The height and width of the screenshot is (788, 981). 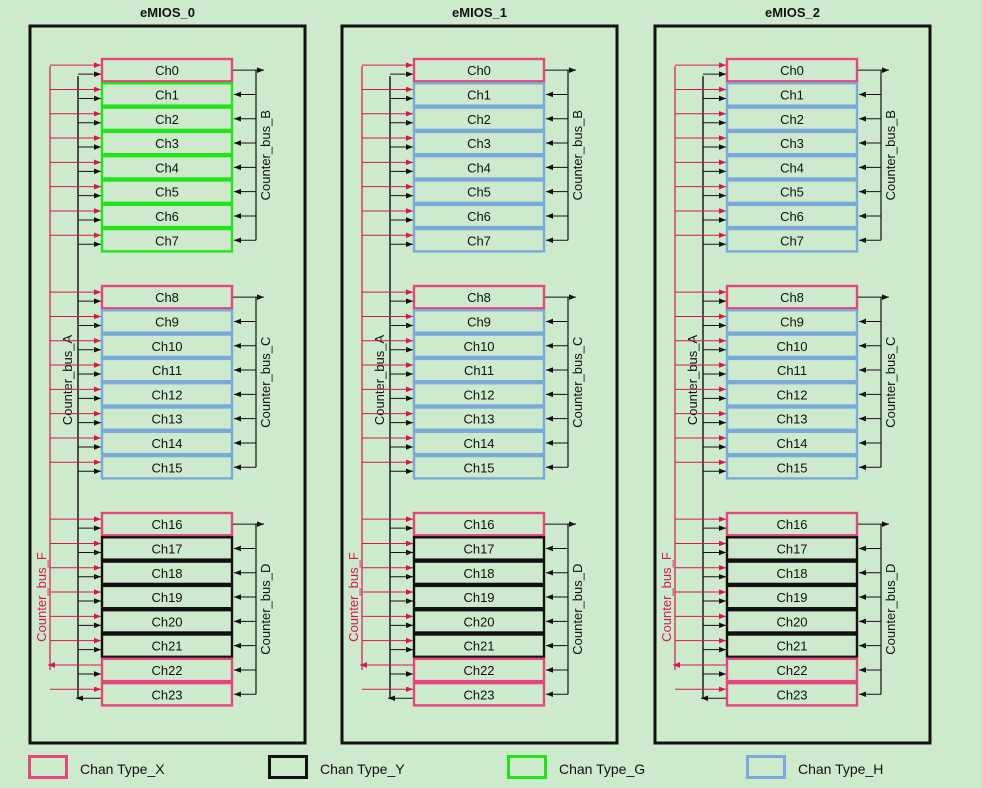 I want to click on legend-label: Chan Type_G, so click(x=602, y=769).